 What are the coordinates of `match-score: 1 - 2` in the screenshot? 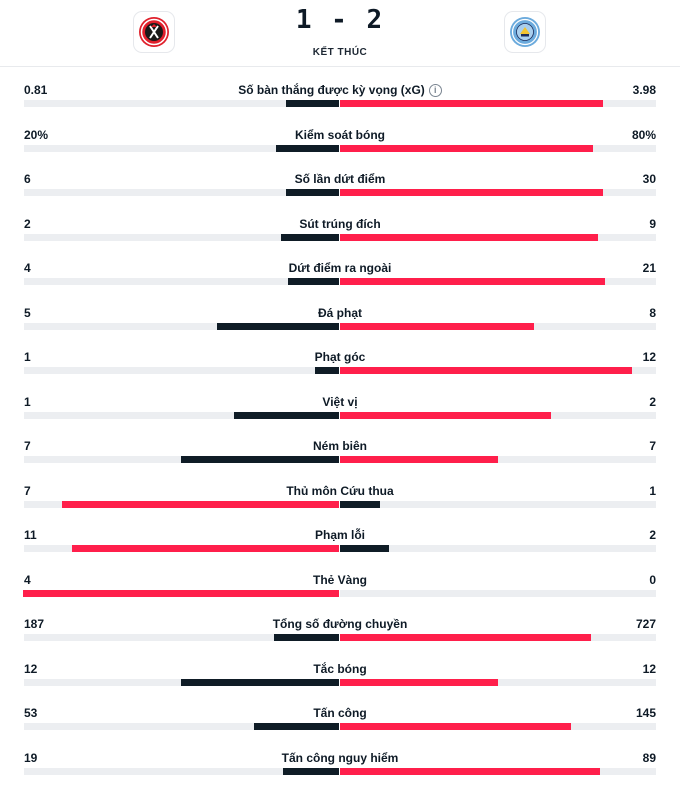 It's located at (340, 20).